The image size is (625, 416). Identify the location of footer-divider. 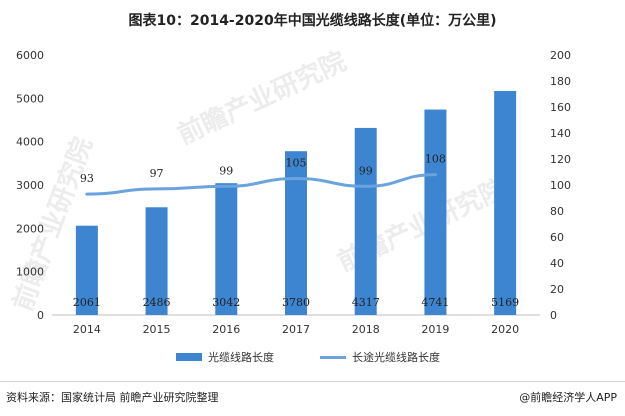
(312, 381).